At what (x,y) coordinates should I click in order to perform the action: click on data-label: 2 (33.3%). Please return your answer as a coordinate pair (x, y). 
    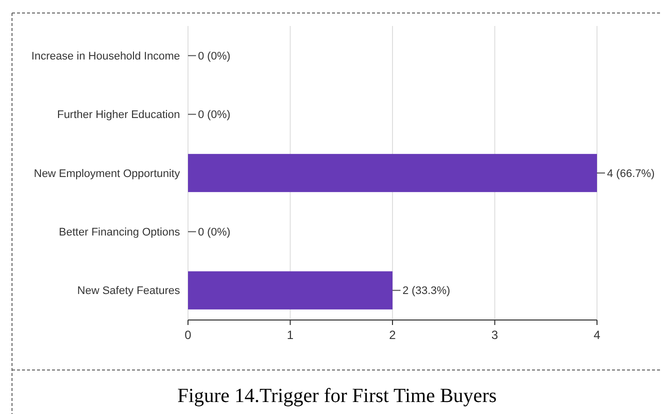
    Looking at the image, I should click on (426, 291).